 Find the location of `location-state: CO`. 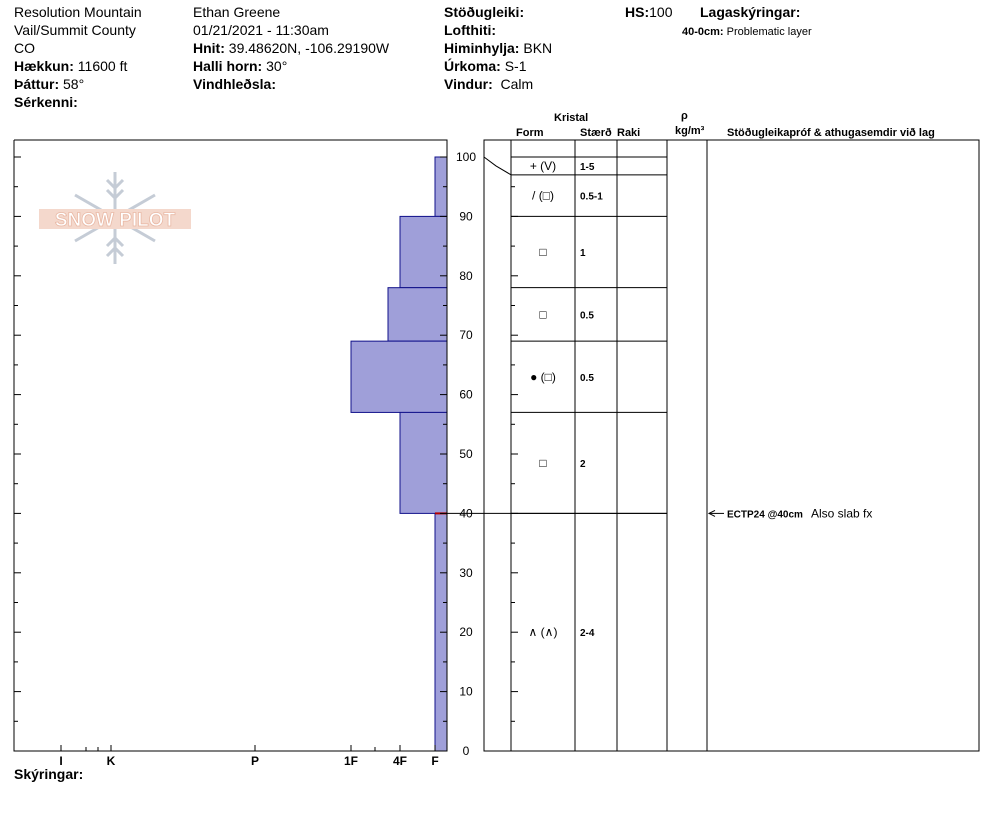

location-state: CO is located at coordinates (24, 48).